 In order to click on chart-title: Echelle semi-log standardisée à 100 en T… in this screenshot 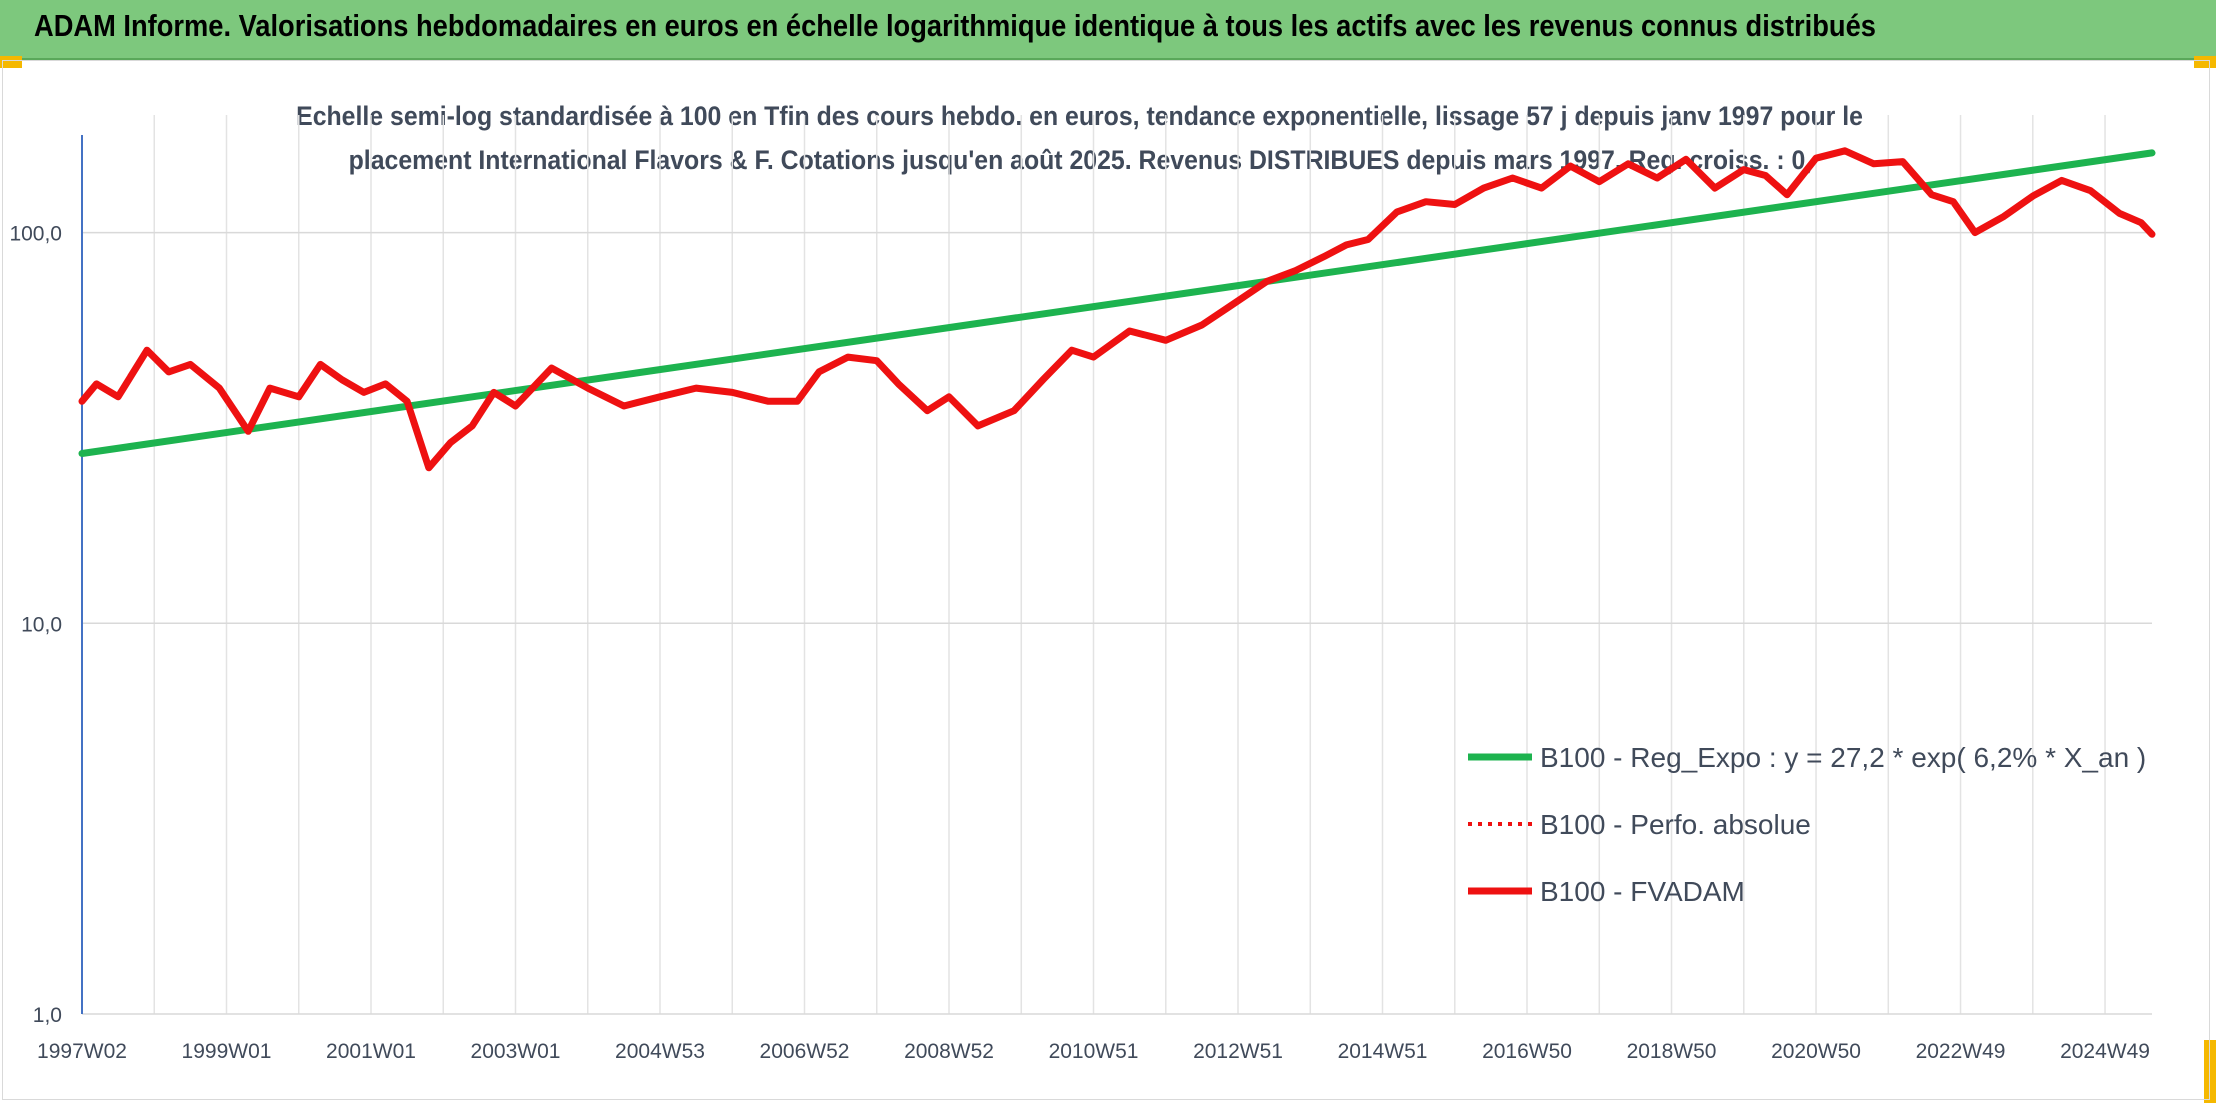, I will do `click(1080, 138)`.